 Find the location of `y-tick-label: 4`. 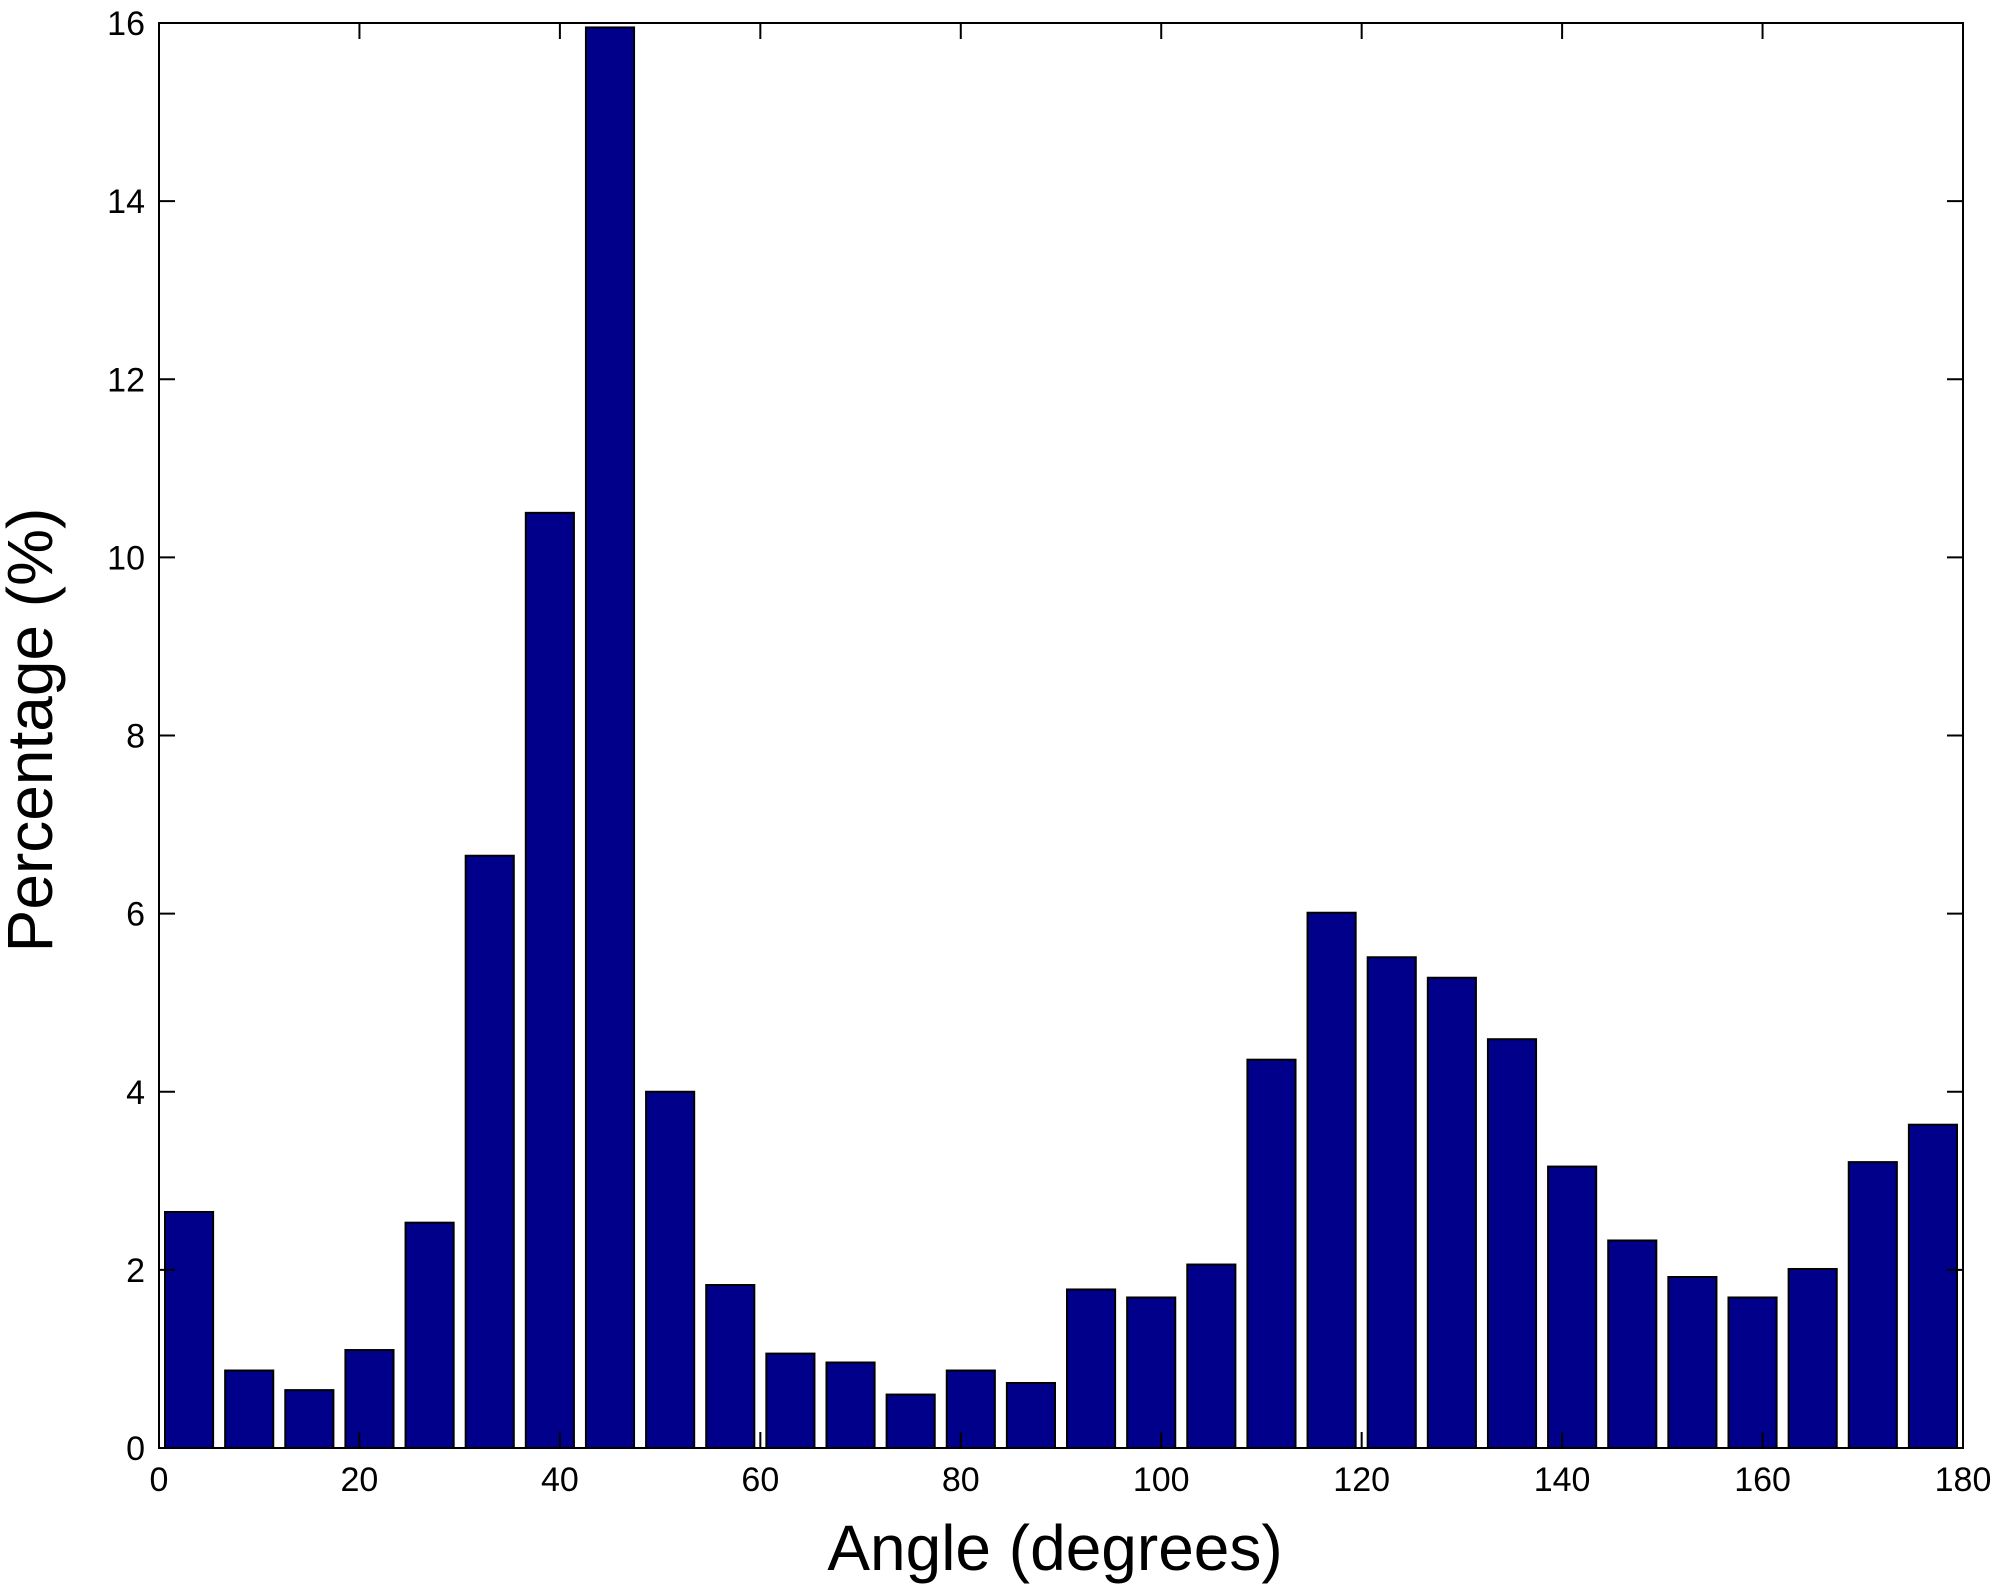

y-tick-label: 4 is located at coordinates (135, 1093).